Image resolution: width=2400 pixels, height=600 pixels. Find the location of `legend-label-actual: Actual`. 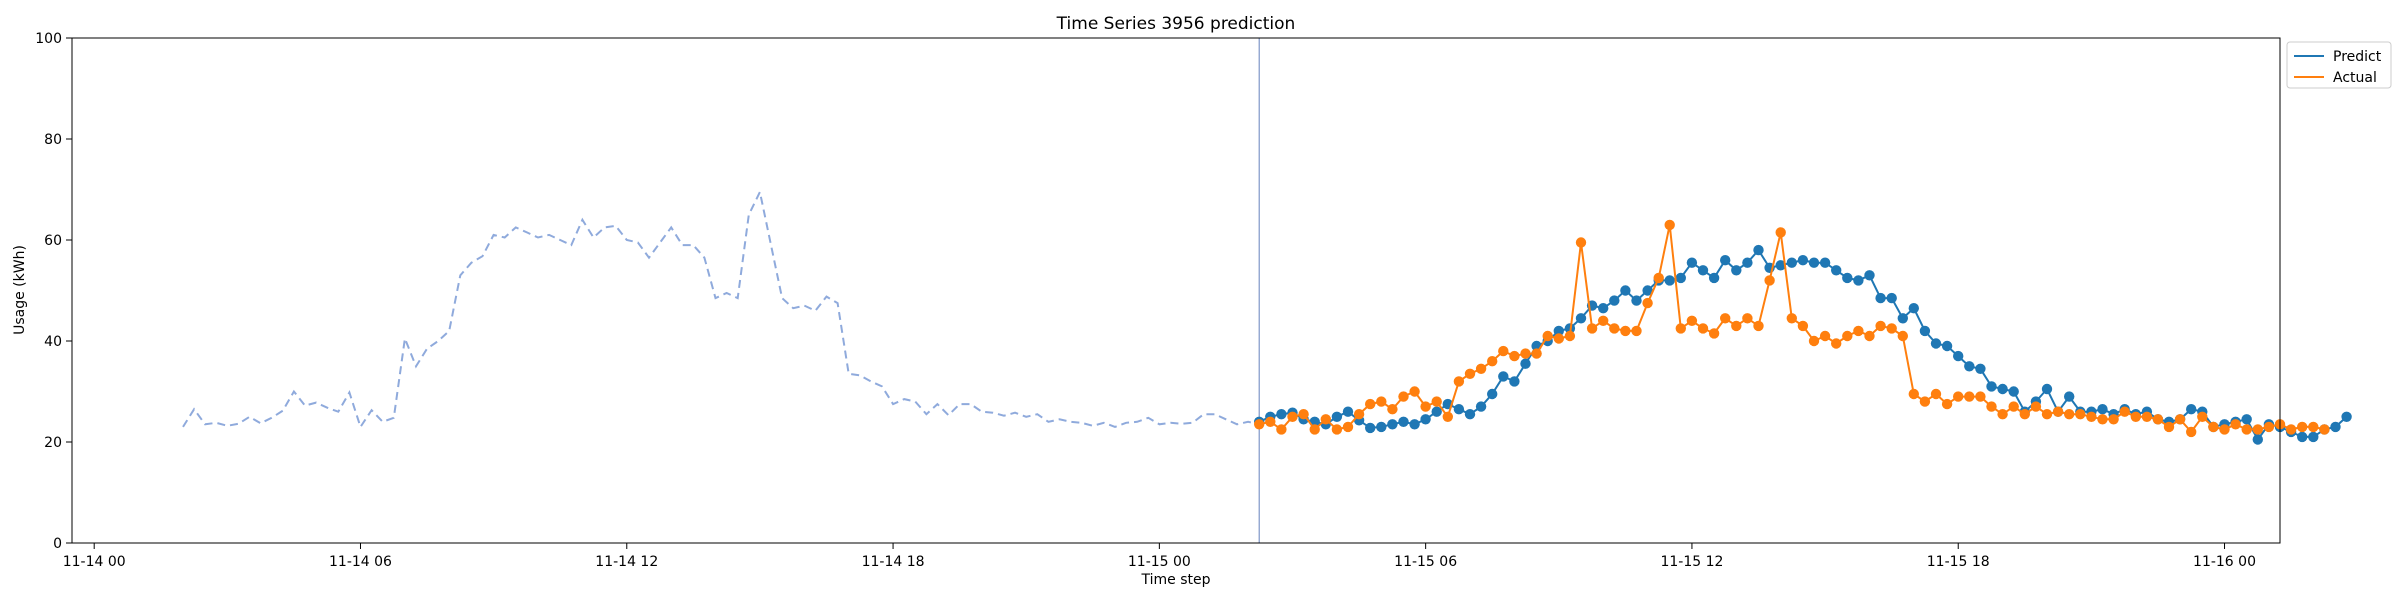

legend-label-actual: Actual is located at coordinates (2355, 78).